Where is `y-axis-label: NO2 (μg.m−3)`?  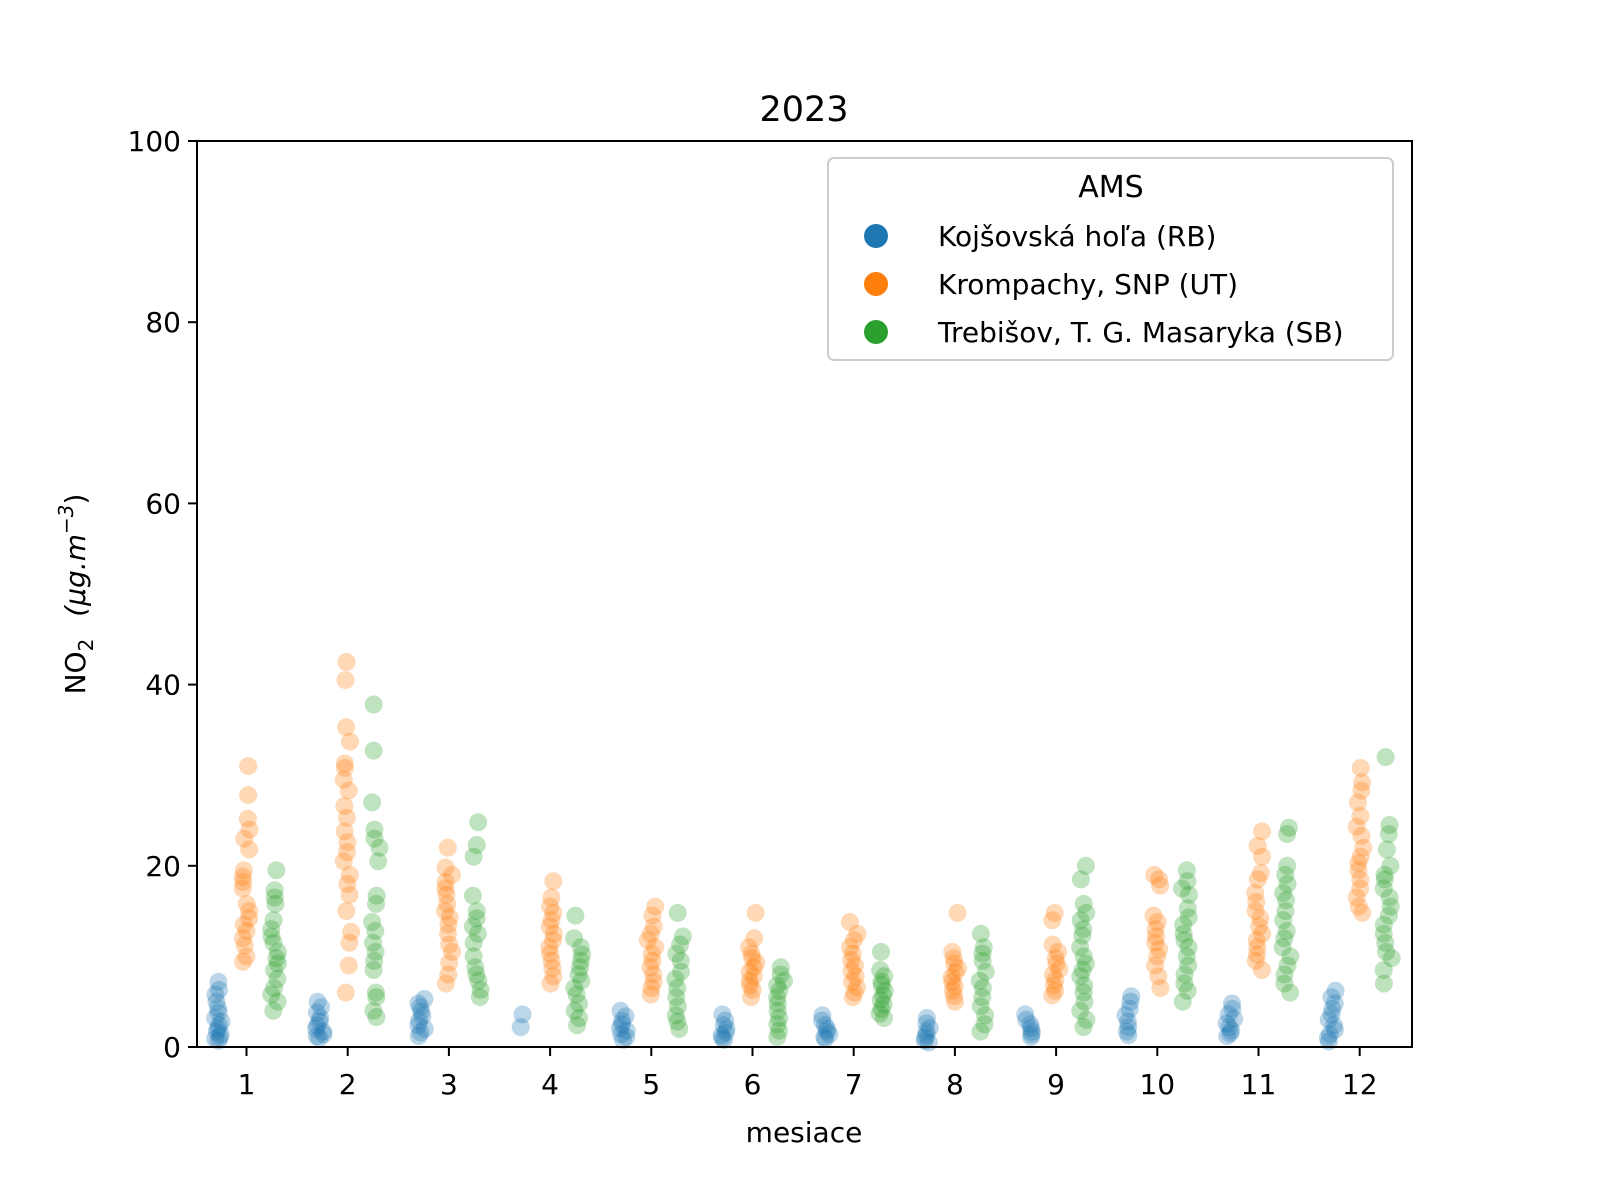 y-axis-label: NO2 (μg.m−3) is located at coordinates (76, 594).